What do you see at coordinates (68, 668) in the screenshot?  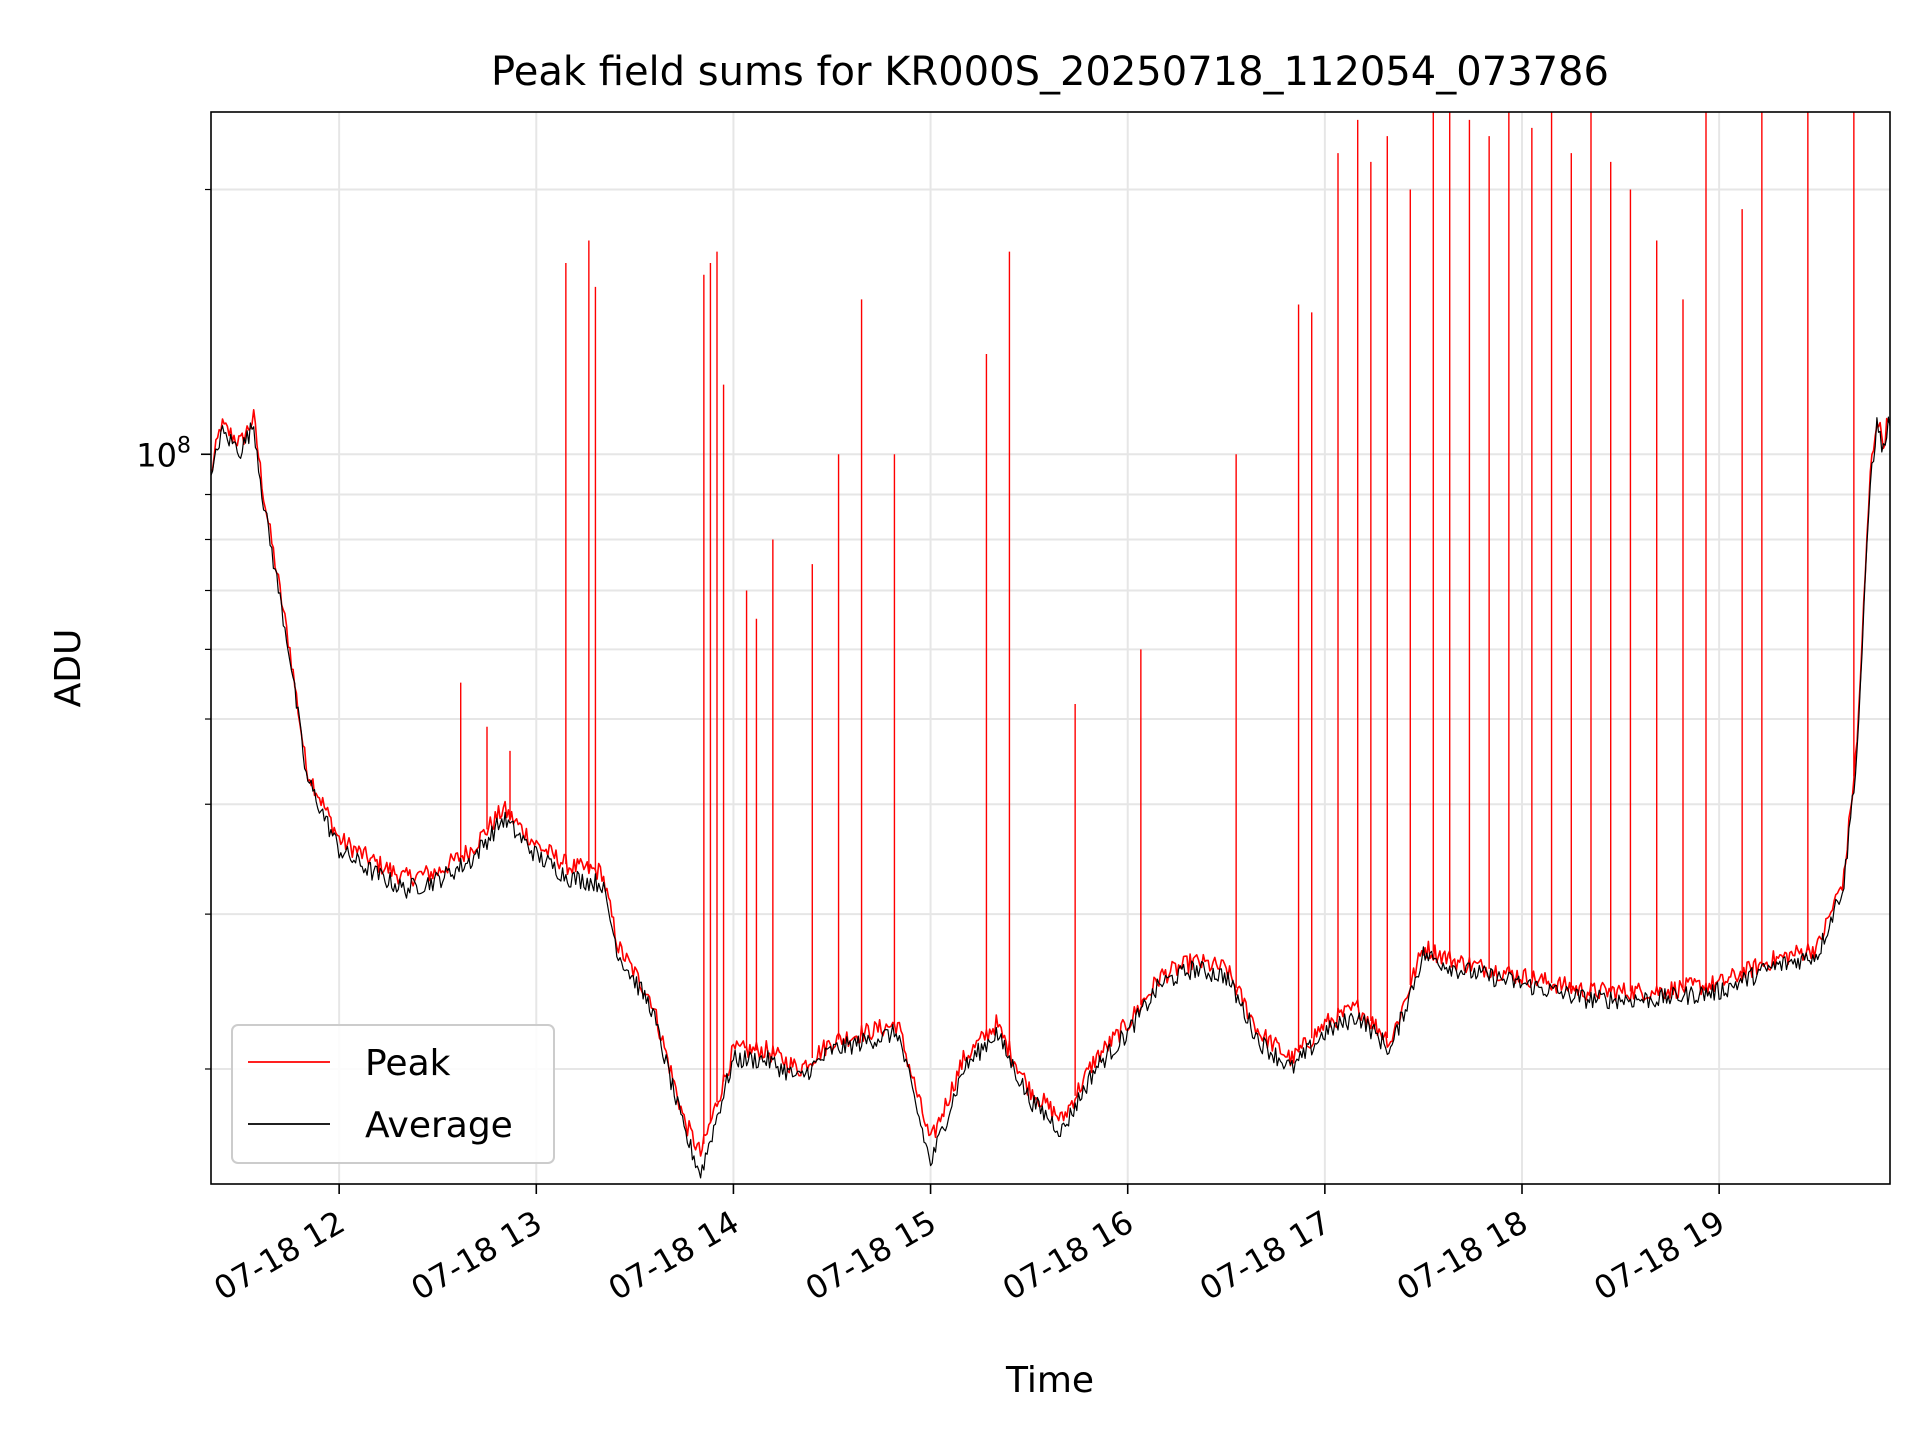 I see `y-axis-label: ADU` at bounding box center [68, 668].